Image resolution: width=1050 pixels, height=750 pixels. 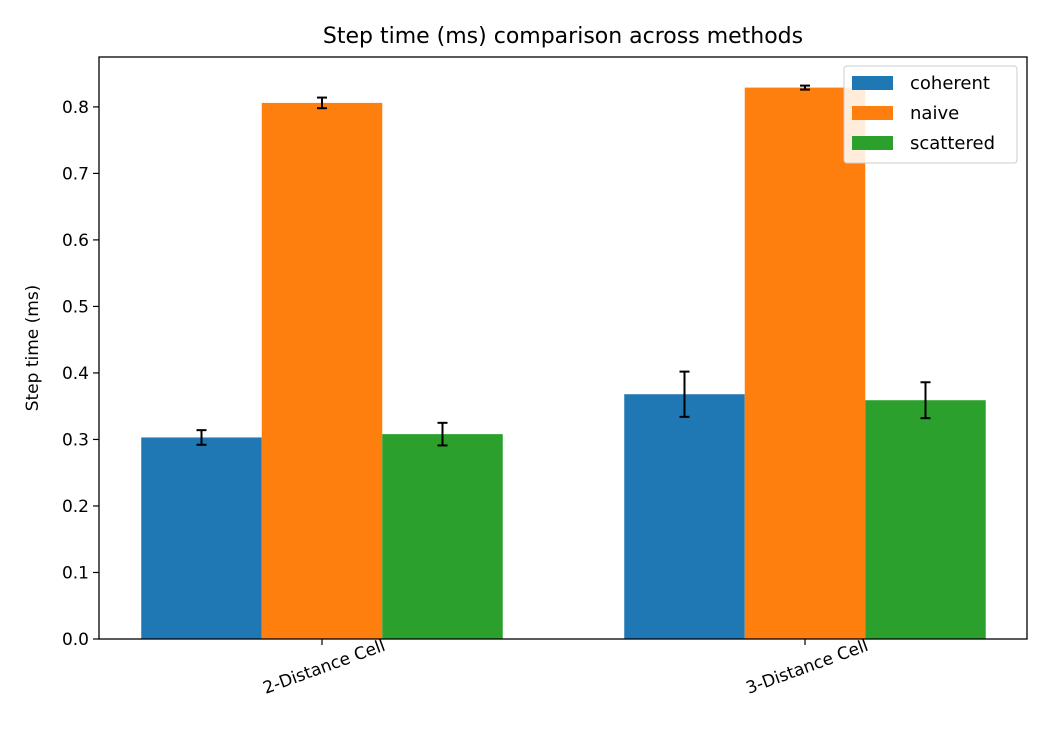 What do you see at coordinates (75, 307) in the screenshot?
I see `y-tick-label: 0.5` at bounding box center [75, 307].